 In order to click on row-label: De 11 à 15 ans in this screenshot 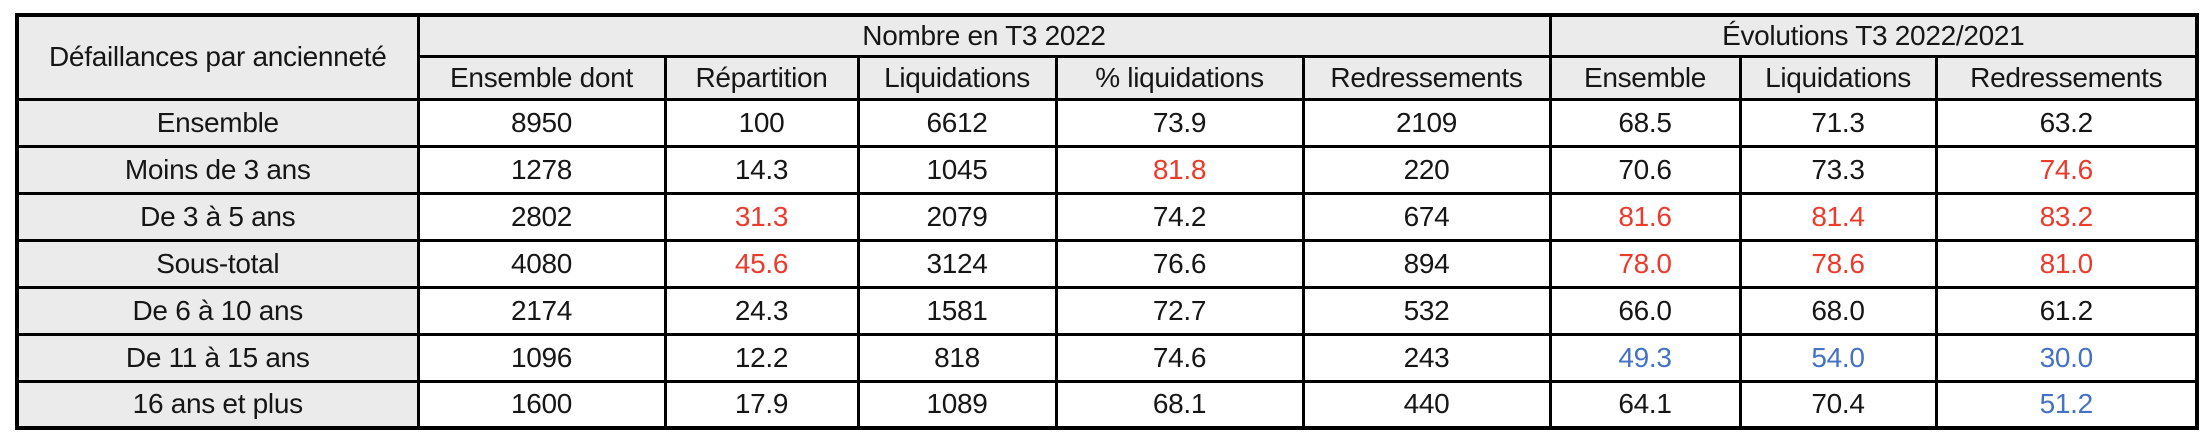, I will do `click(217, 357)`.